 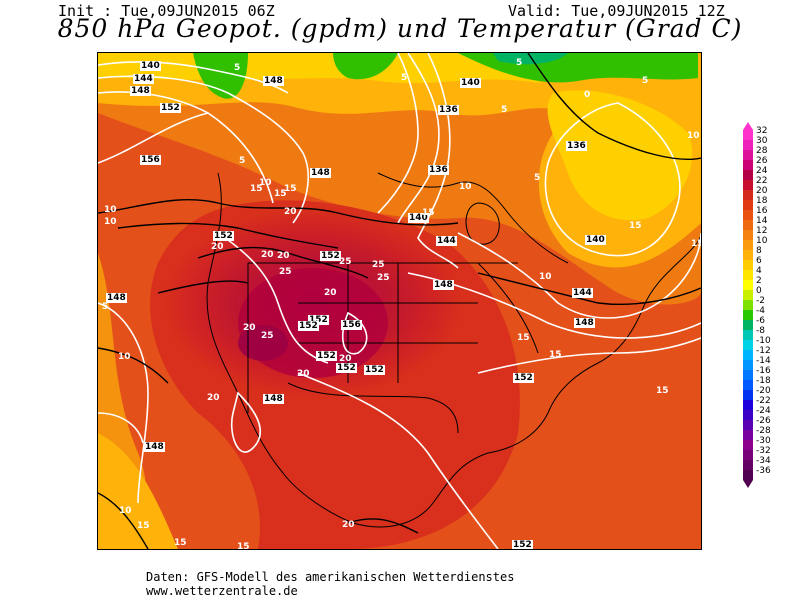 What do you see at coordinates (763, 411) in the screenshot?
I see `color-scale-label: -24` at bounding box center [763, 411].